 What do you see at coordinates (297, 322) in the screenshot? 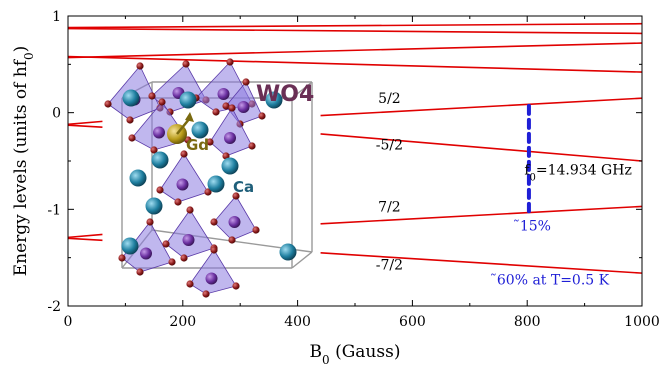
I see `x-tick-label-2: 400` at bounding box center [297, 322].